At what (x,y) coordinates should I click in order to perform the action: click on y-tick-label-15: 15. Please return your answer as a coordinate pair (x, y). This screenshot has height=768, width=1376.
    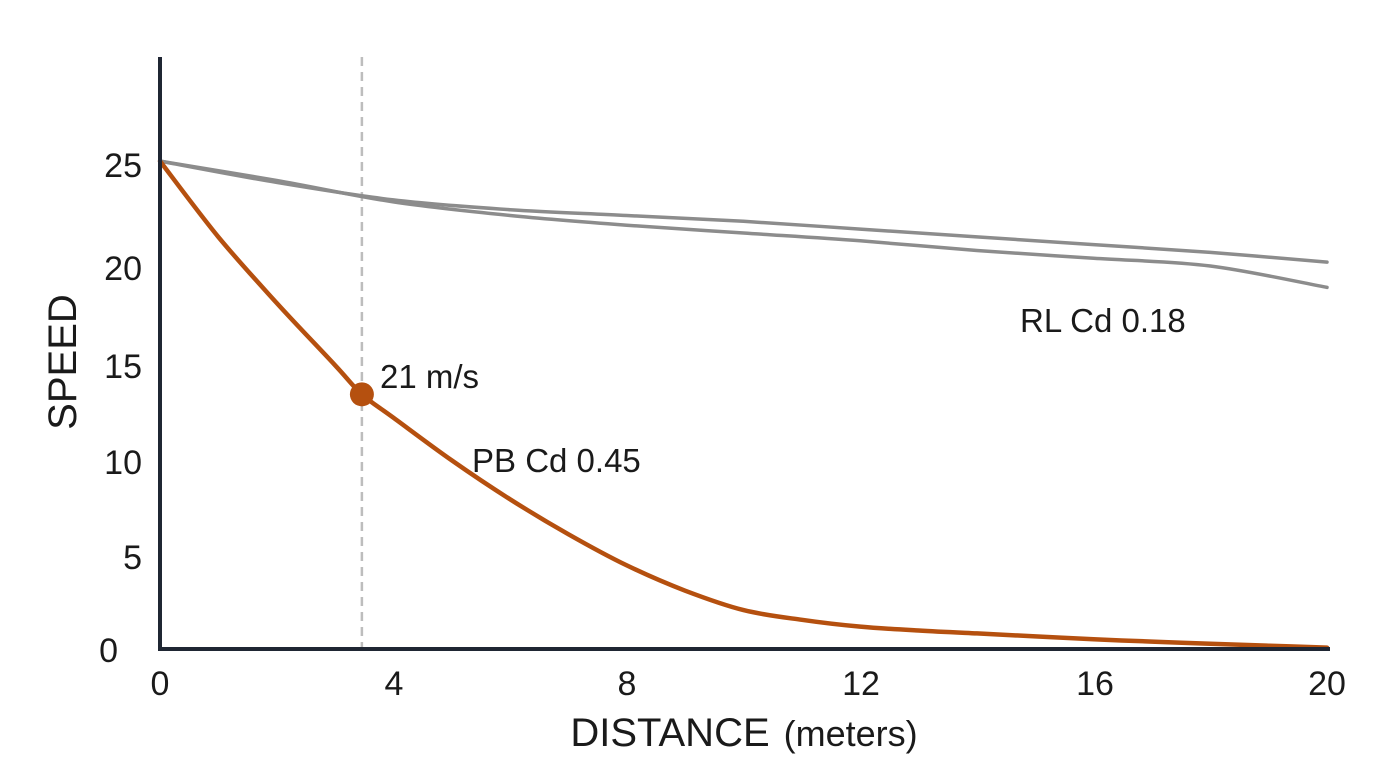
    Looking at the image, I should click on (123, 367).